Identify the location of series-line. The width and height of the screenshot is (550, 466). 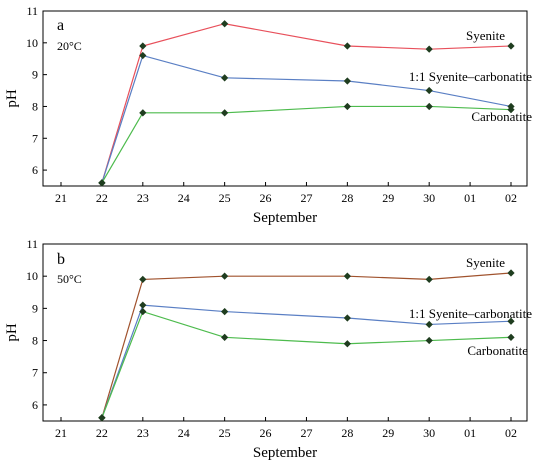
(306, 144).